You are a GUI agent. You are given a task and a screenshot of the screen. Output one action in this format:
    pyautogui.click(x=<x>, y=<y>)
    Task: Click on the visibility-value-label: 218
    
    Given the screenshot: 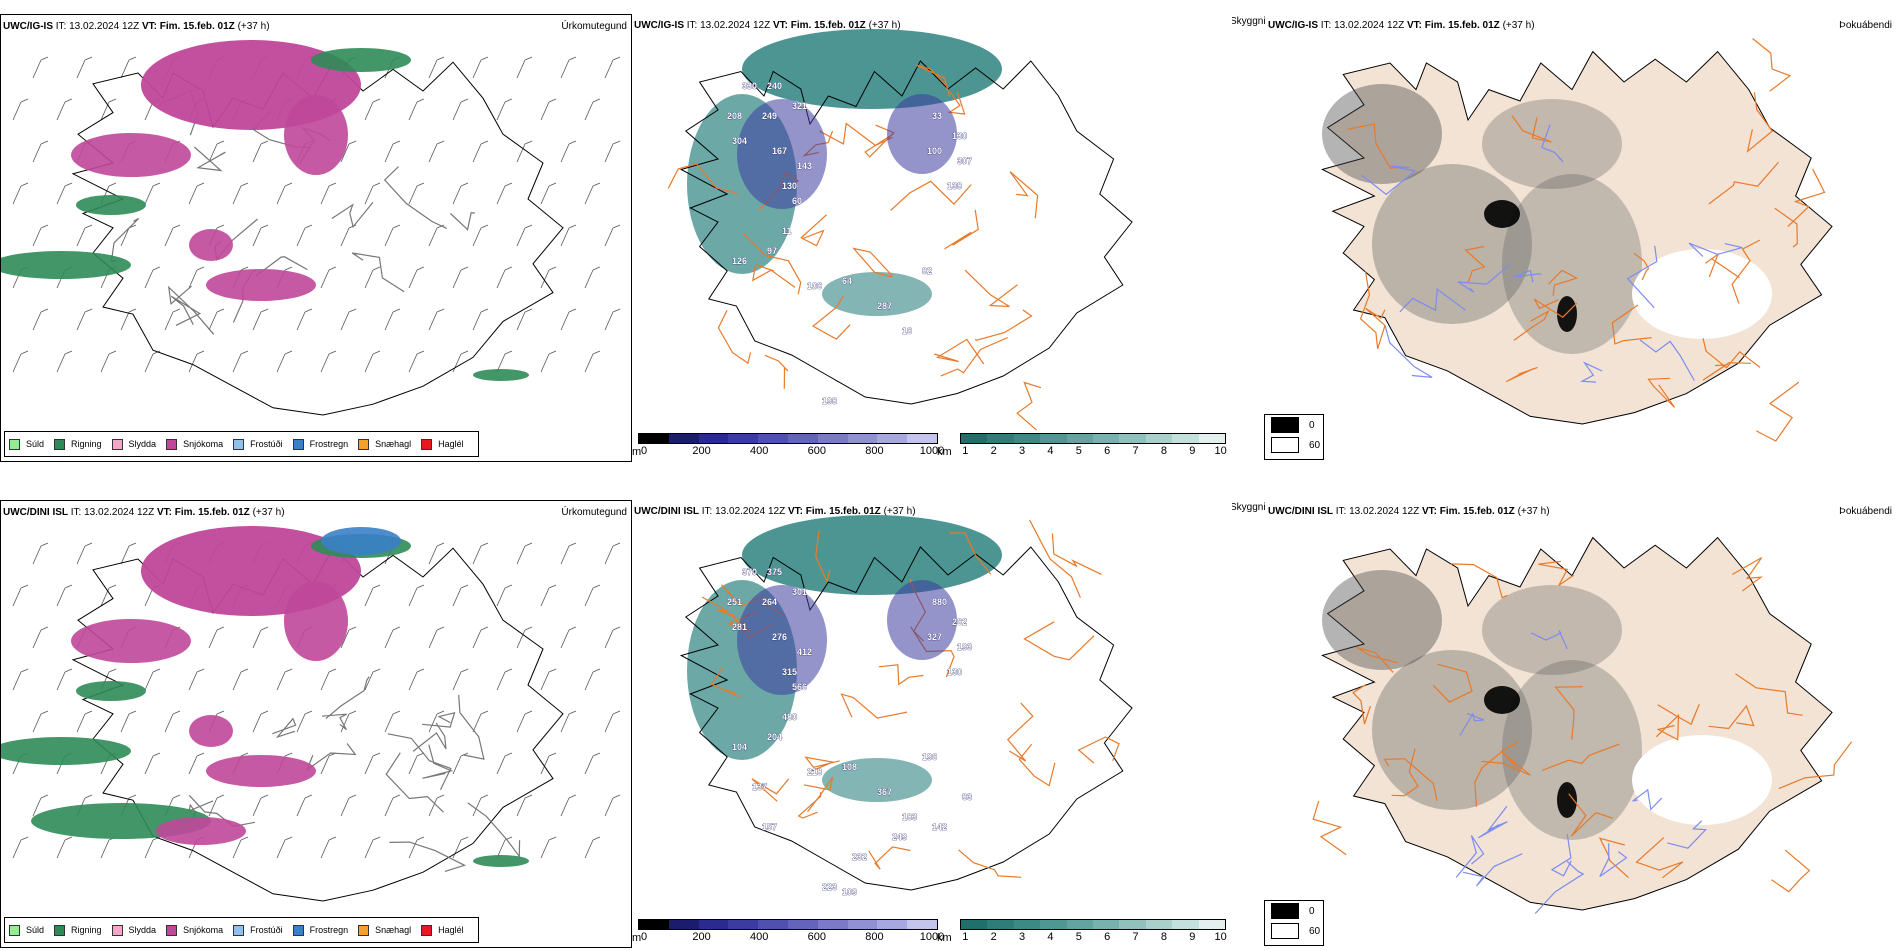 What is the action you would take?
    pyautogui.click(x=814, y=772)
    